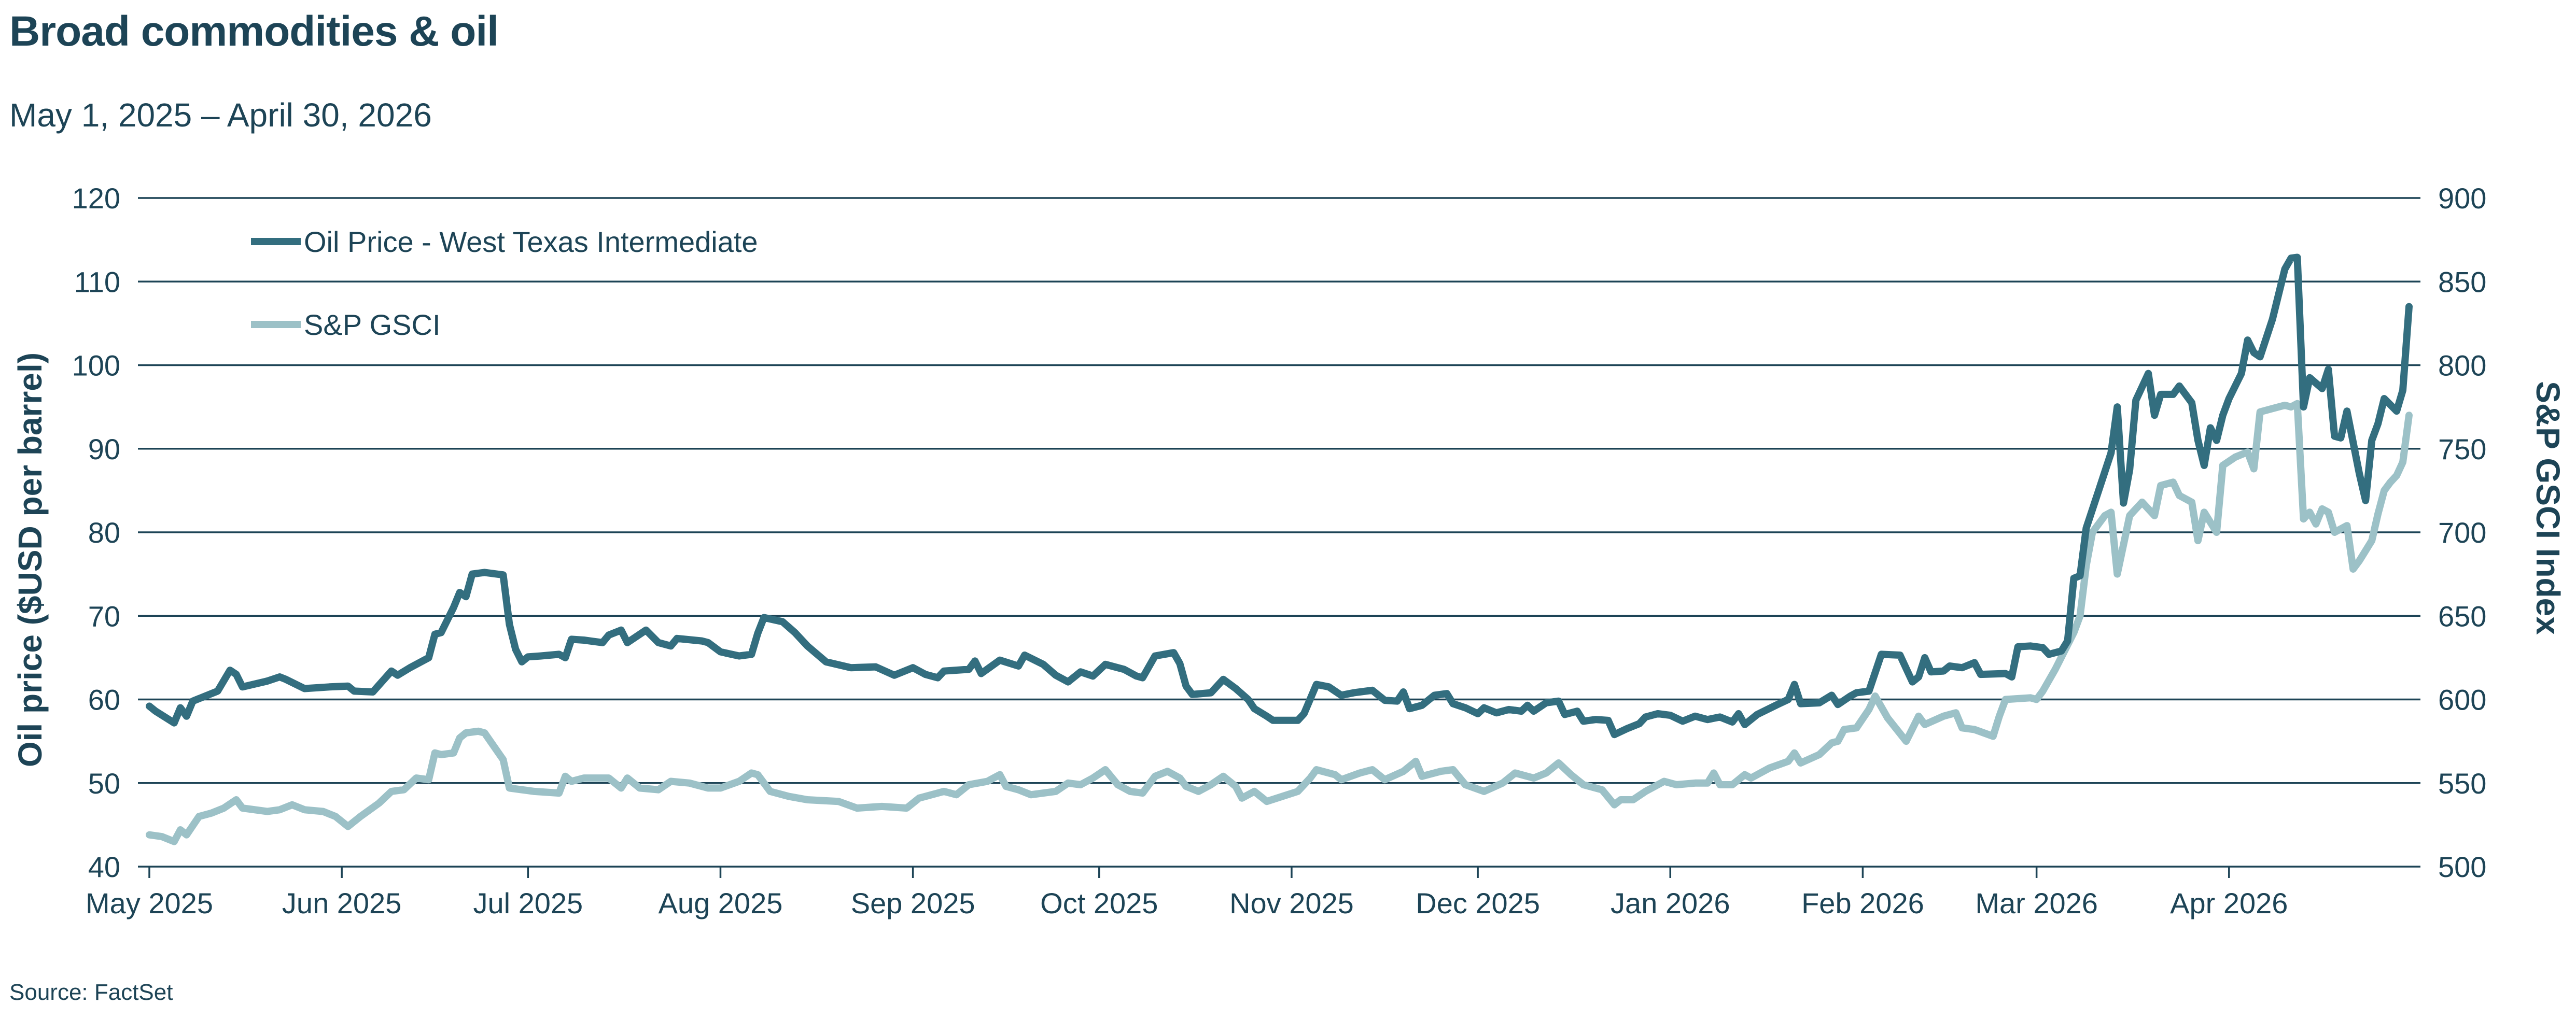 The width and height of the screenshot is (2576, 1019). Describe the element at coordinates (2462, 366) in the screenshot. I see `y-right-tick-label: 800` at that location.